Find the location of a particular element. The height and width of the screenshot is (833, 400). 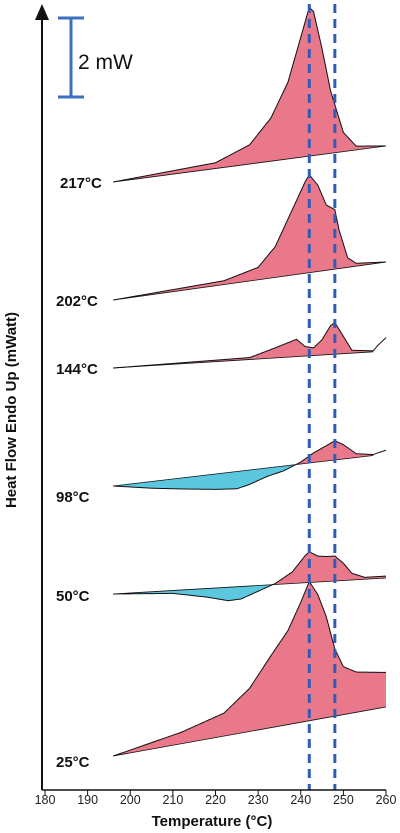

y-axis is located at coordinates (42, 397).